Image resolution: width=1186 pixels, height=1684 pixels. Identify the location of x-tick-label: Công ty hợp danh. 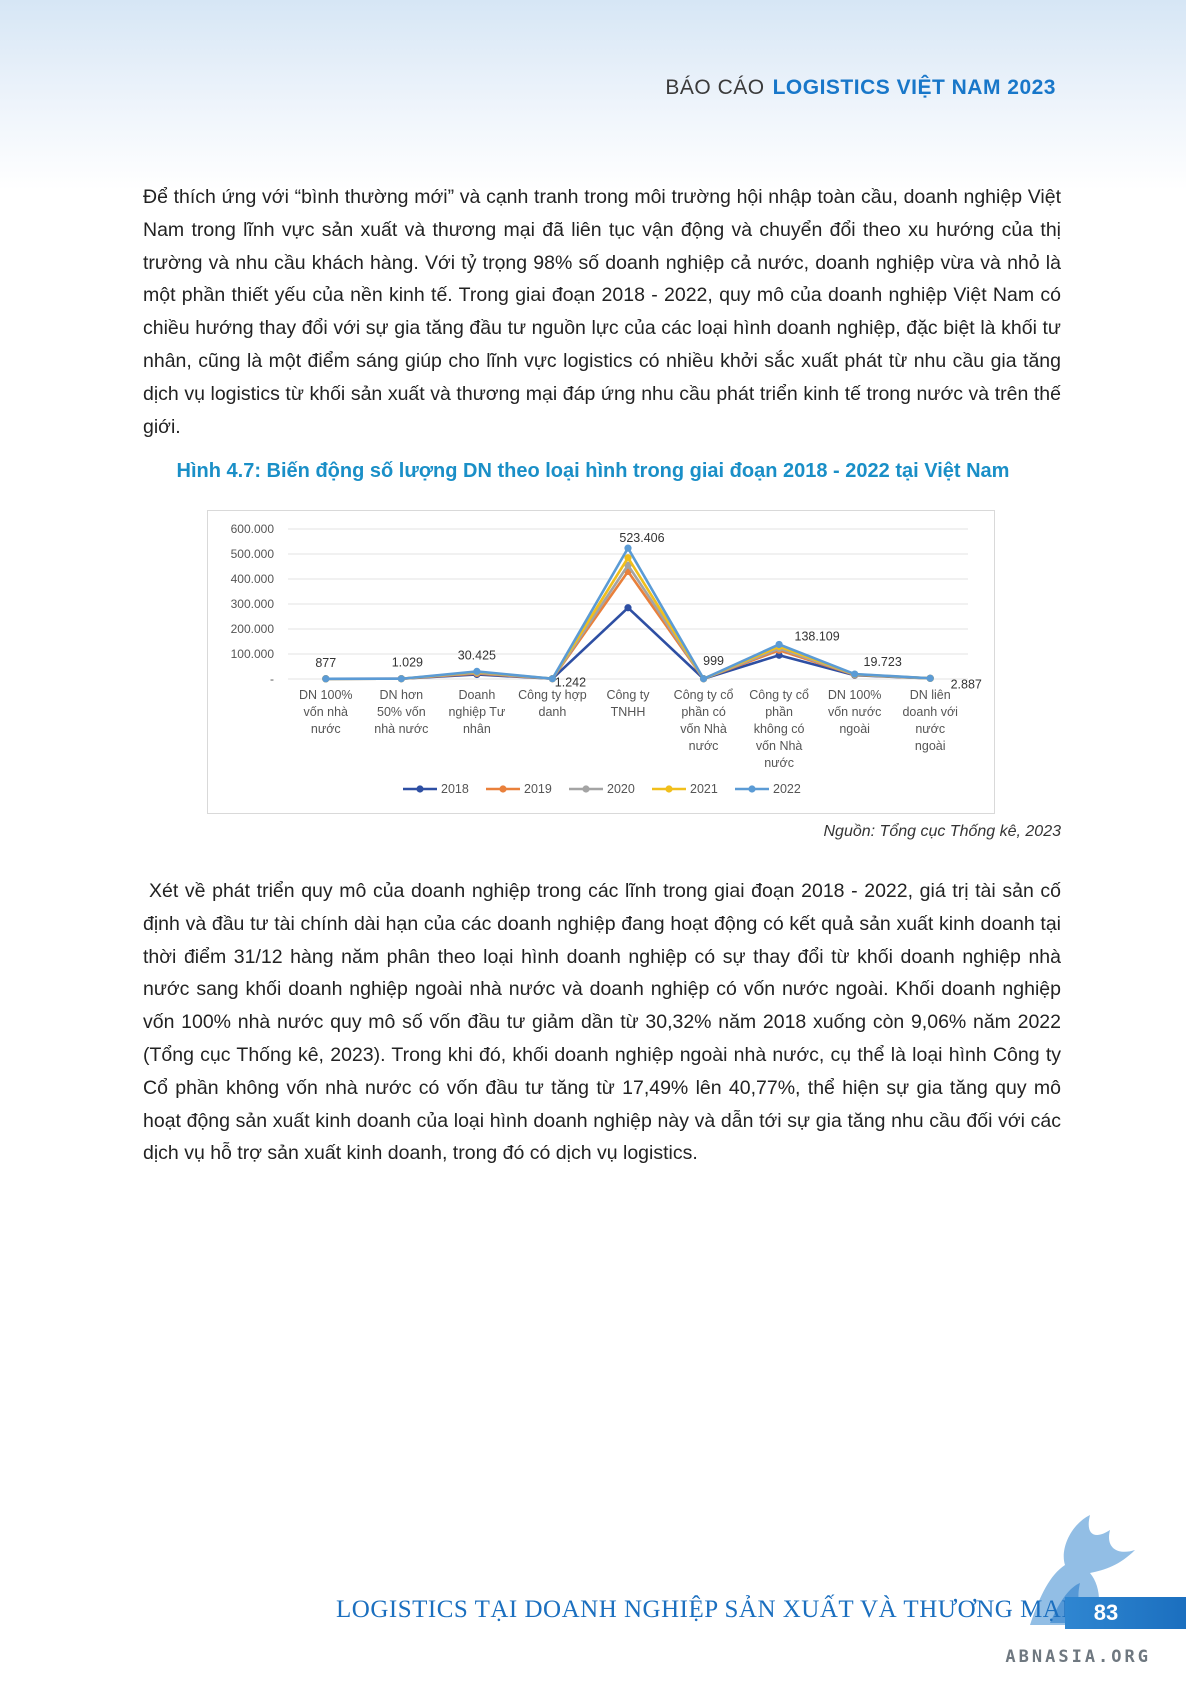
(552, 703).